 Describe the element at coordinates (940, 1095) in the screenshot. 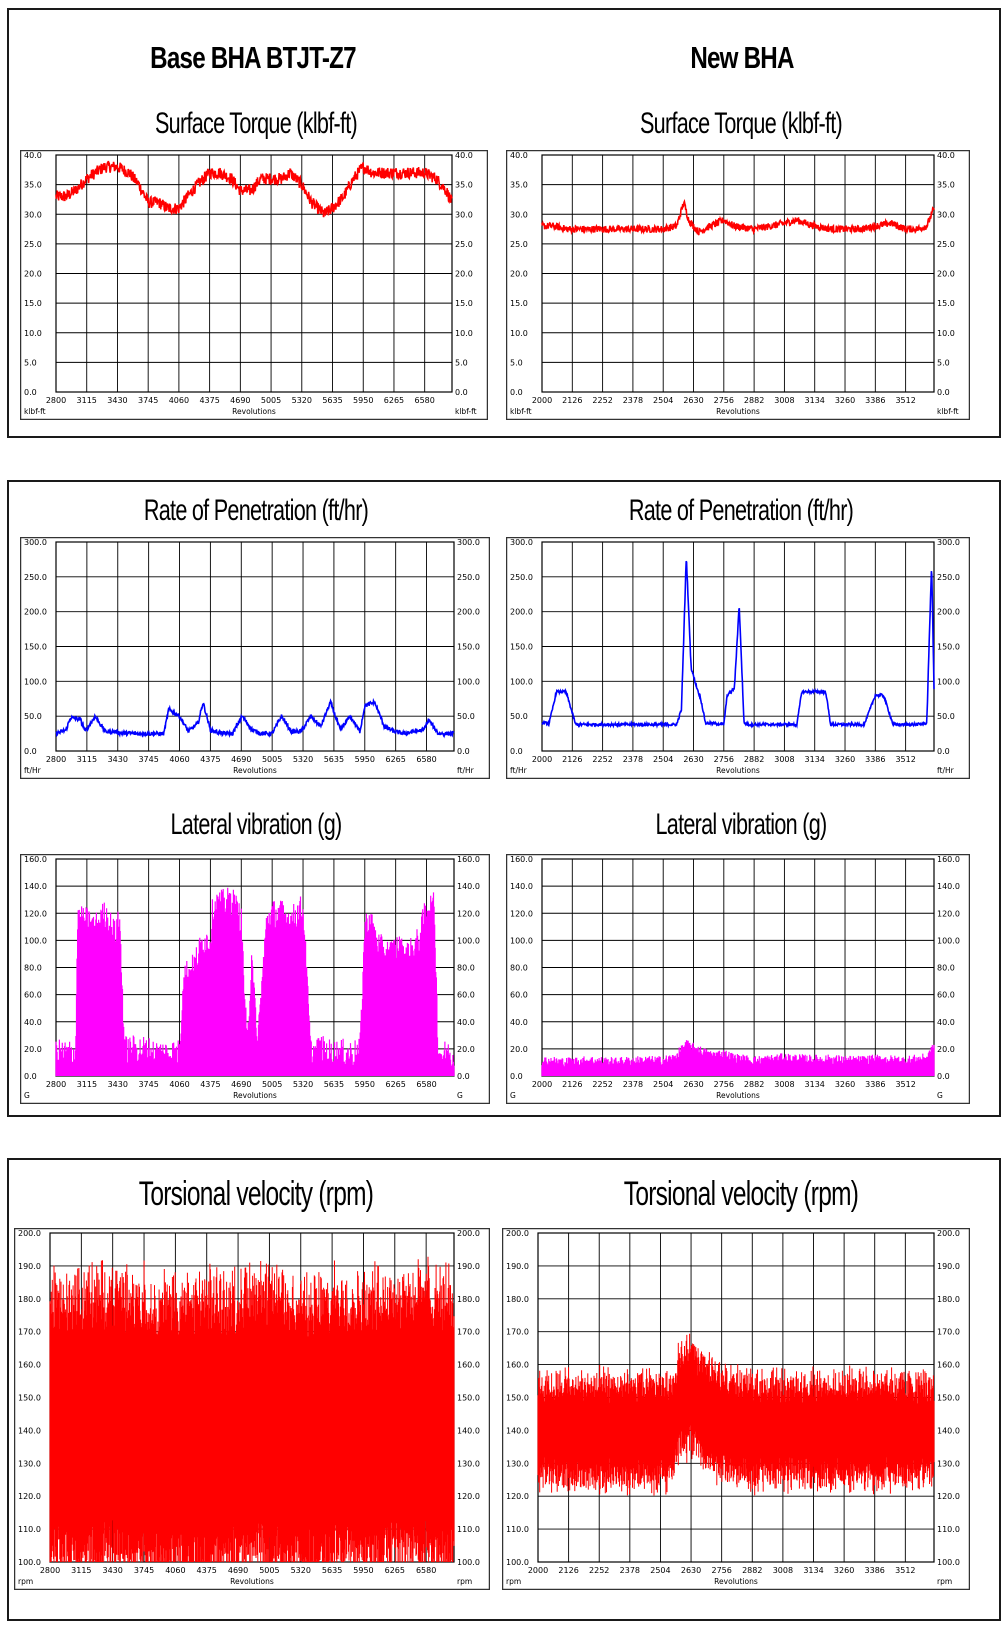

I see `unit-label-right: G` at that location.